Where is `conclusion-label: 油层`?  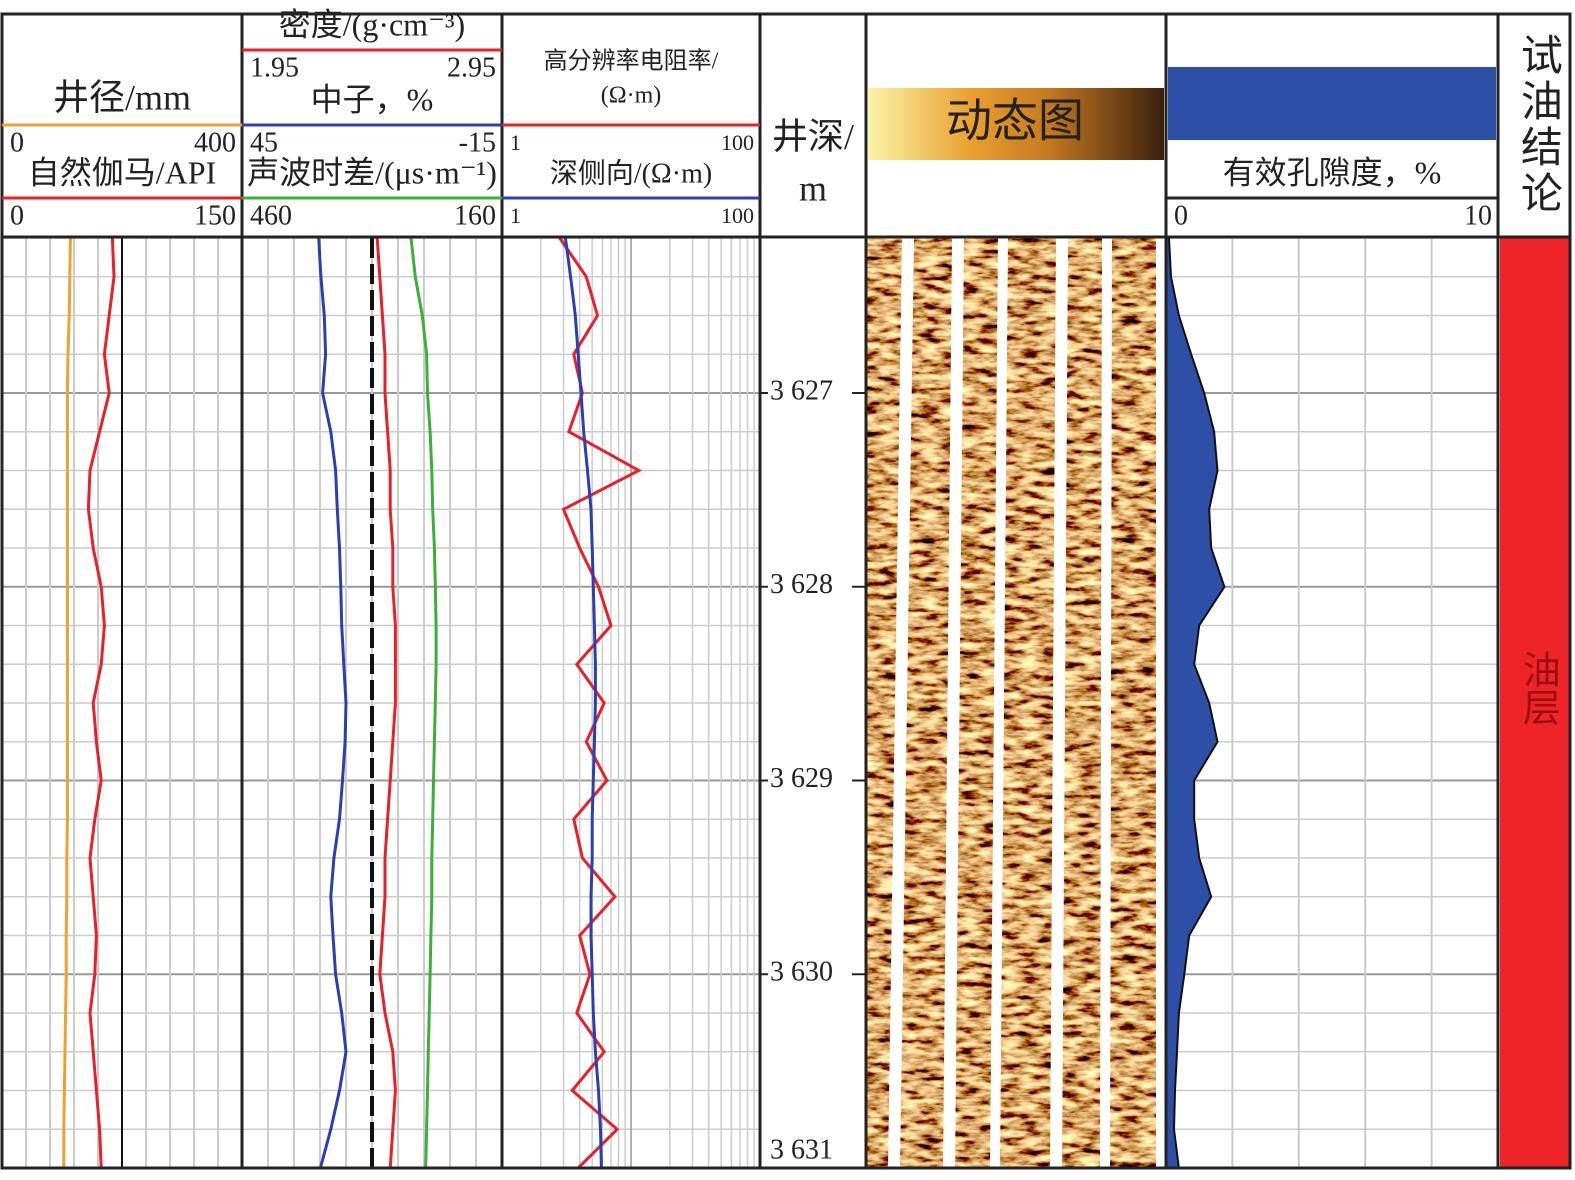
conclusion-label: 油层 is located at coordinates (1537, 688).